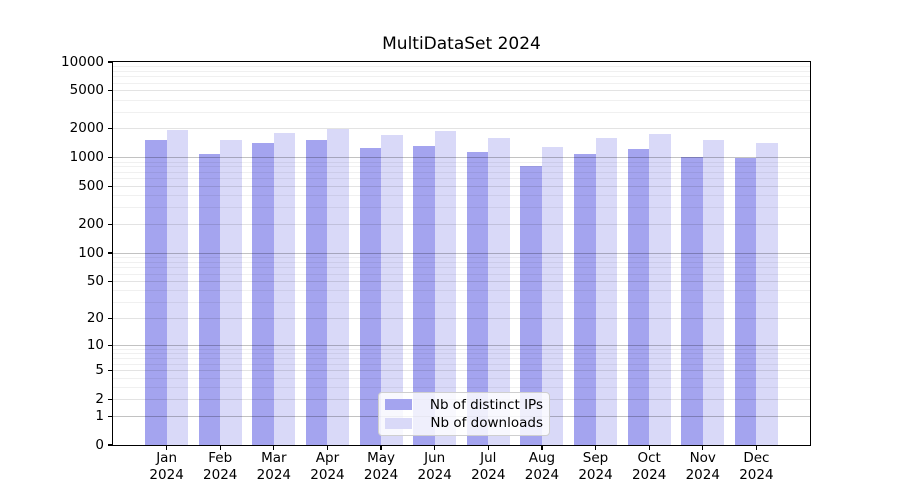  I want to click on y-tick-label-10000: 10000, so click(82, 61).